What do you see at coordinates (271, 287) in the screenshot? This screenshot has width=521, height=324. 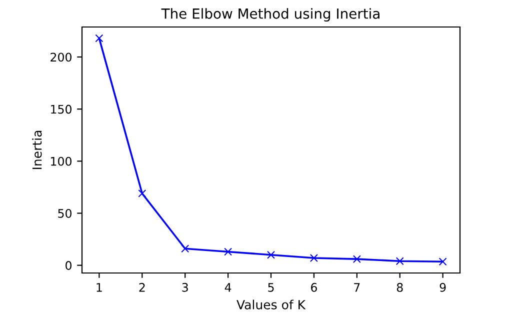 I see `x-tick-label: 5` at bounding box center [271, 287].